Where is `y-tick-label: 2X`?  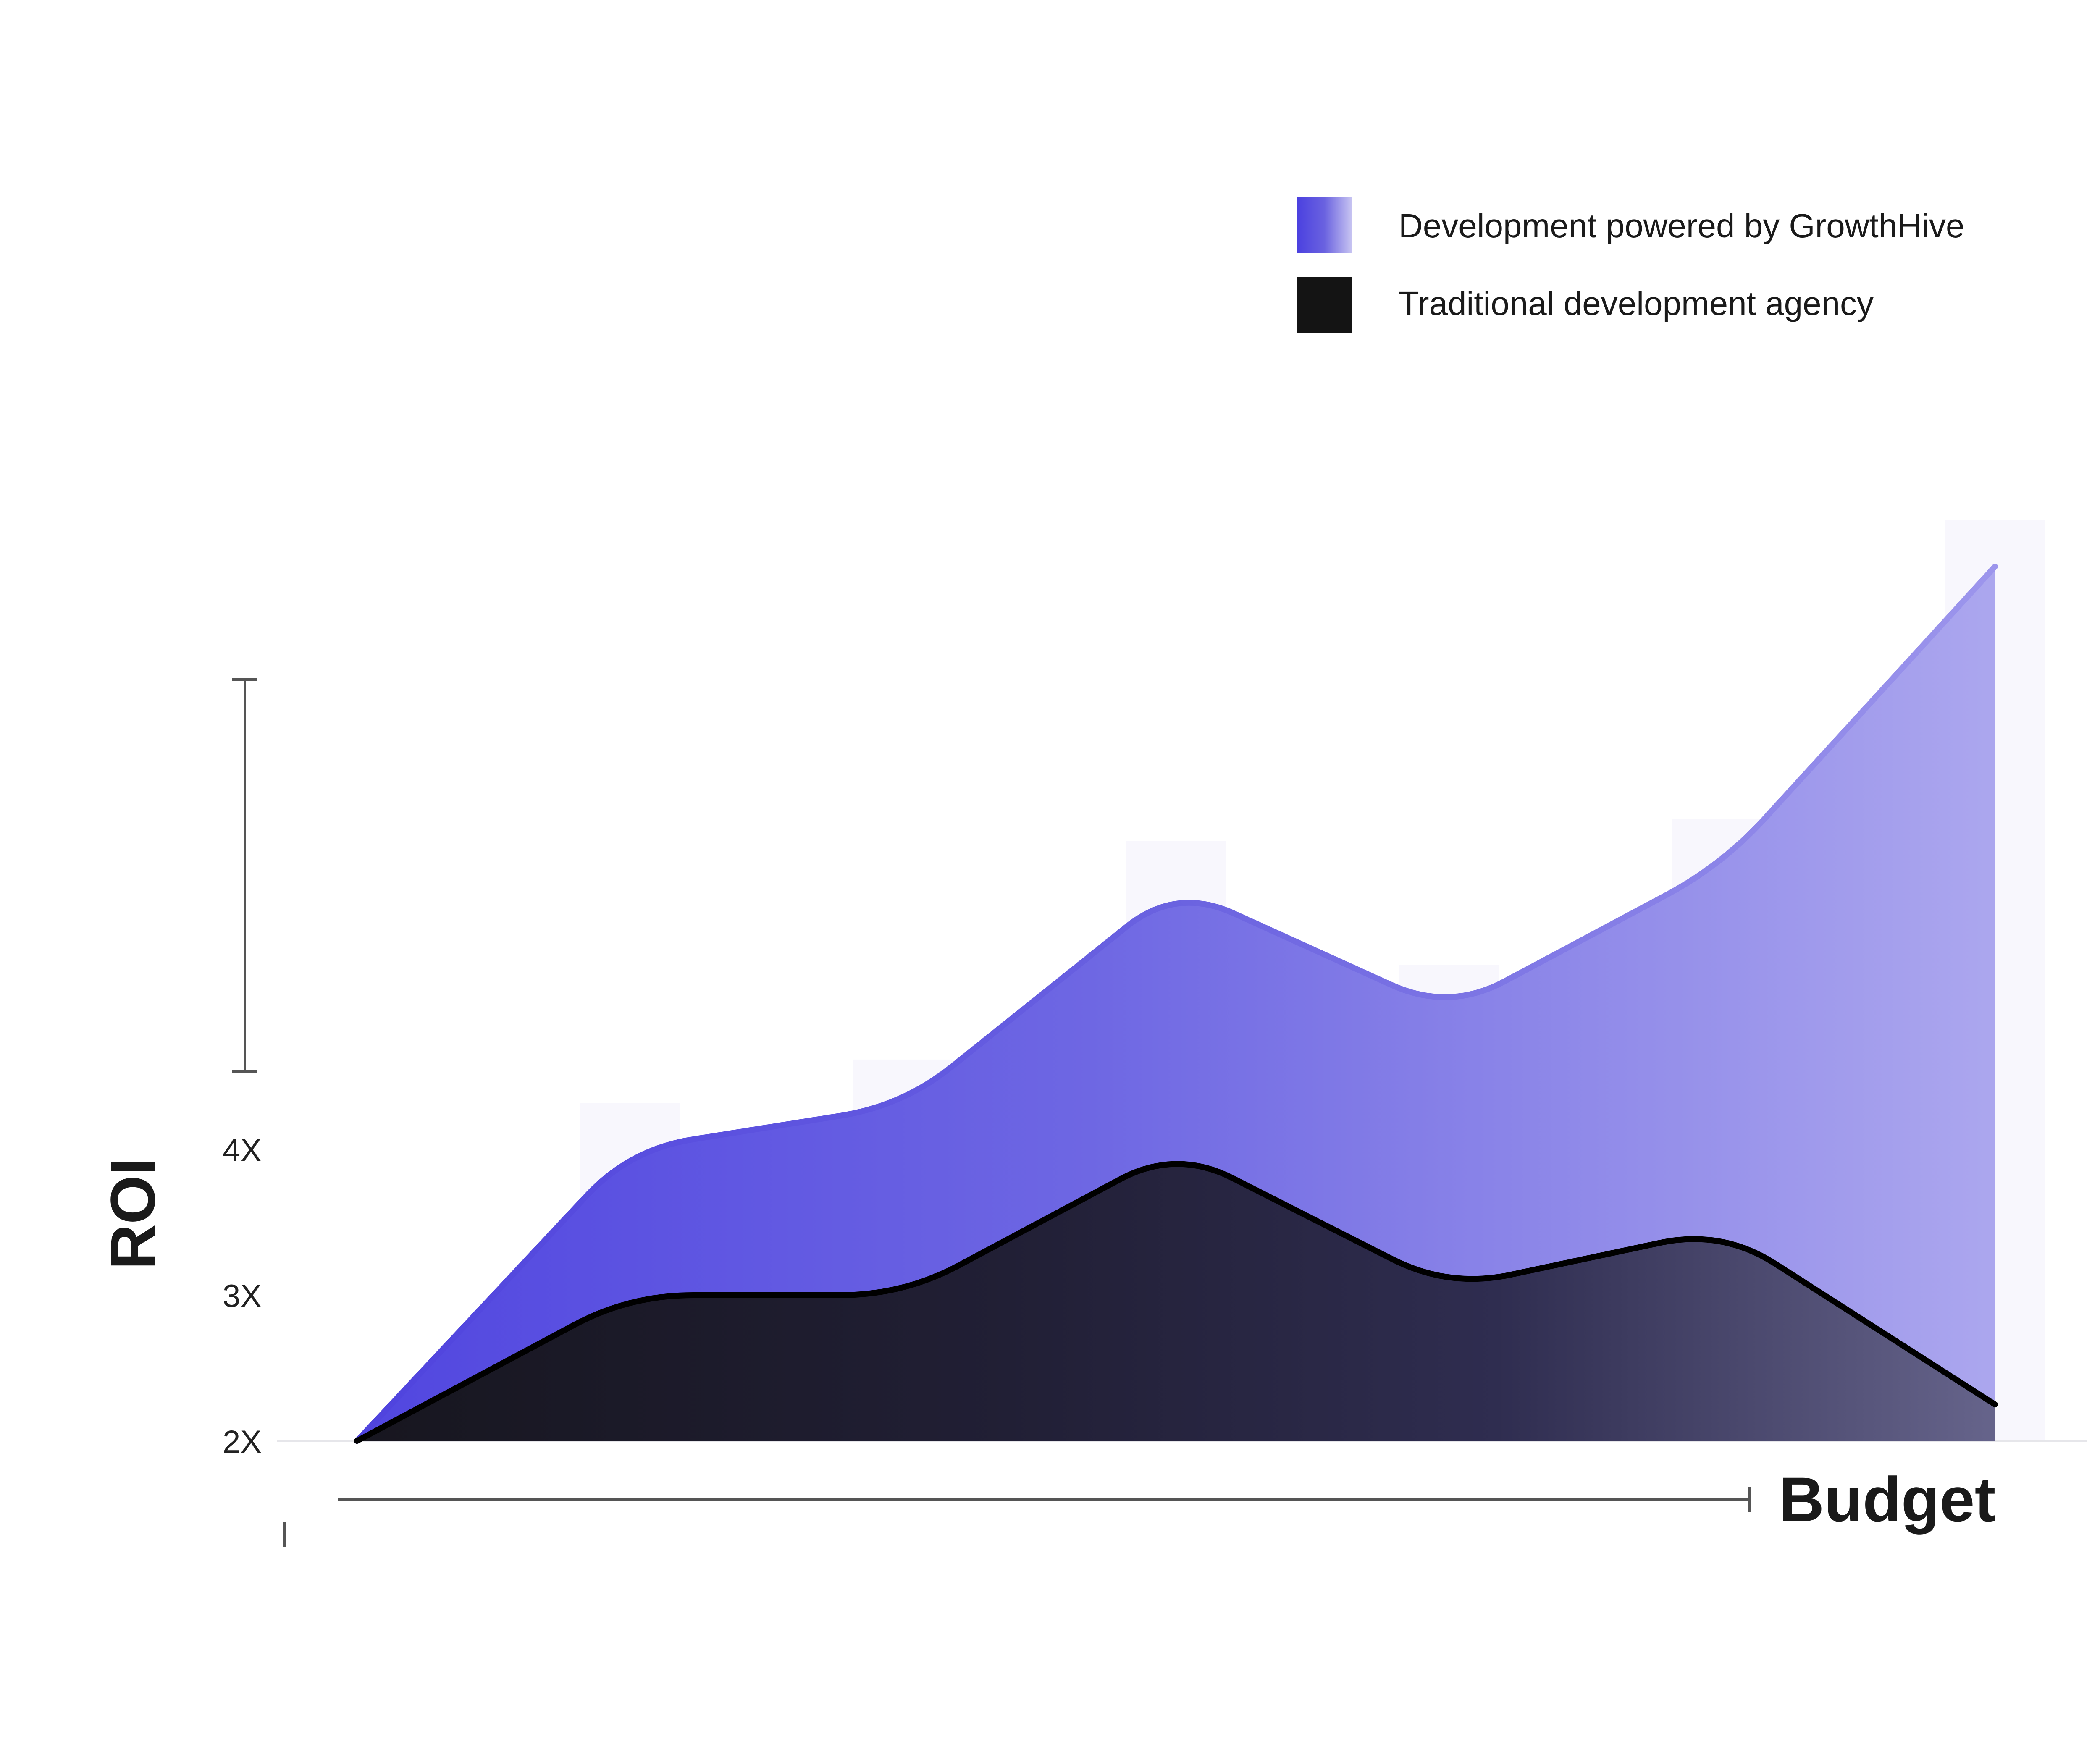 y-tick-label: 2X is located at coordinates (242, 1442).